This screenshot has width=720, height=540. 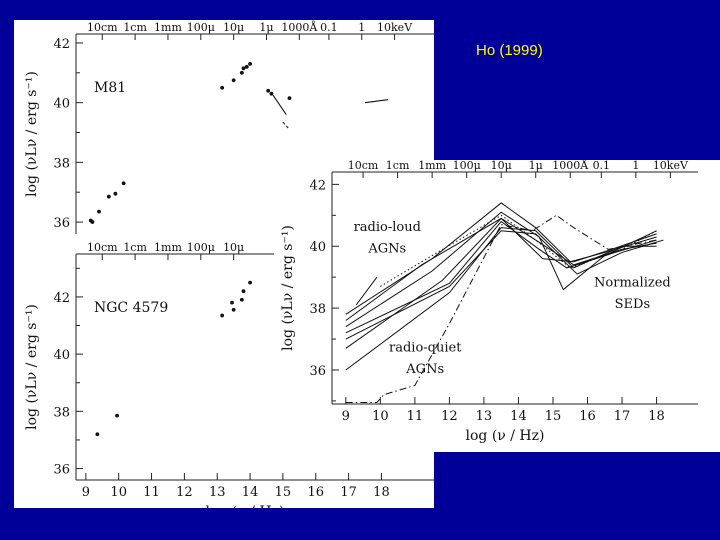 I want to click on chart1-x-tick-label: 12, so click(x=184, y=492).